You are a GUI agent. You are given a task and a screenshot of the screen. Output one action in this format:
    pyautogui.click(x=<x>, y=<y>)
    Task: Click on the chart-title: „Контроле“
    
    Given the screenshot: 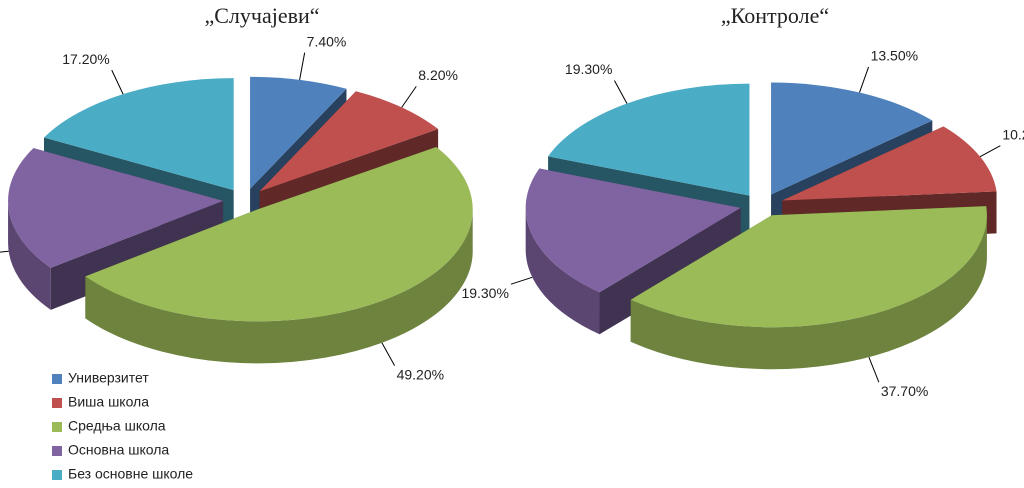 What is the action you would take?
    pyautogui.click(x=775, y=15)
    